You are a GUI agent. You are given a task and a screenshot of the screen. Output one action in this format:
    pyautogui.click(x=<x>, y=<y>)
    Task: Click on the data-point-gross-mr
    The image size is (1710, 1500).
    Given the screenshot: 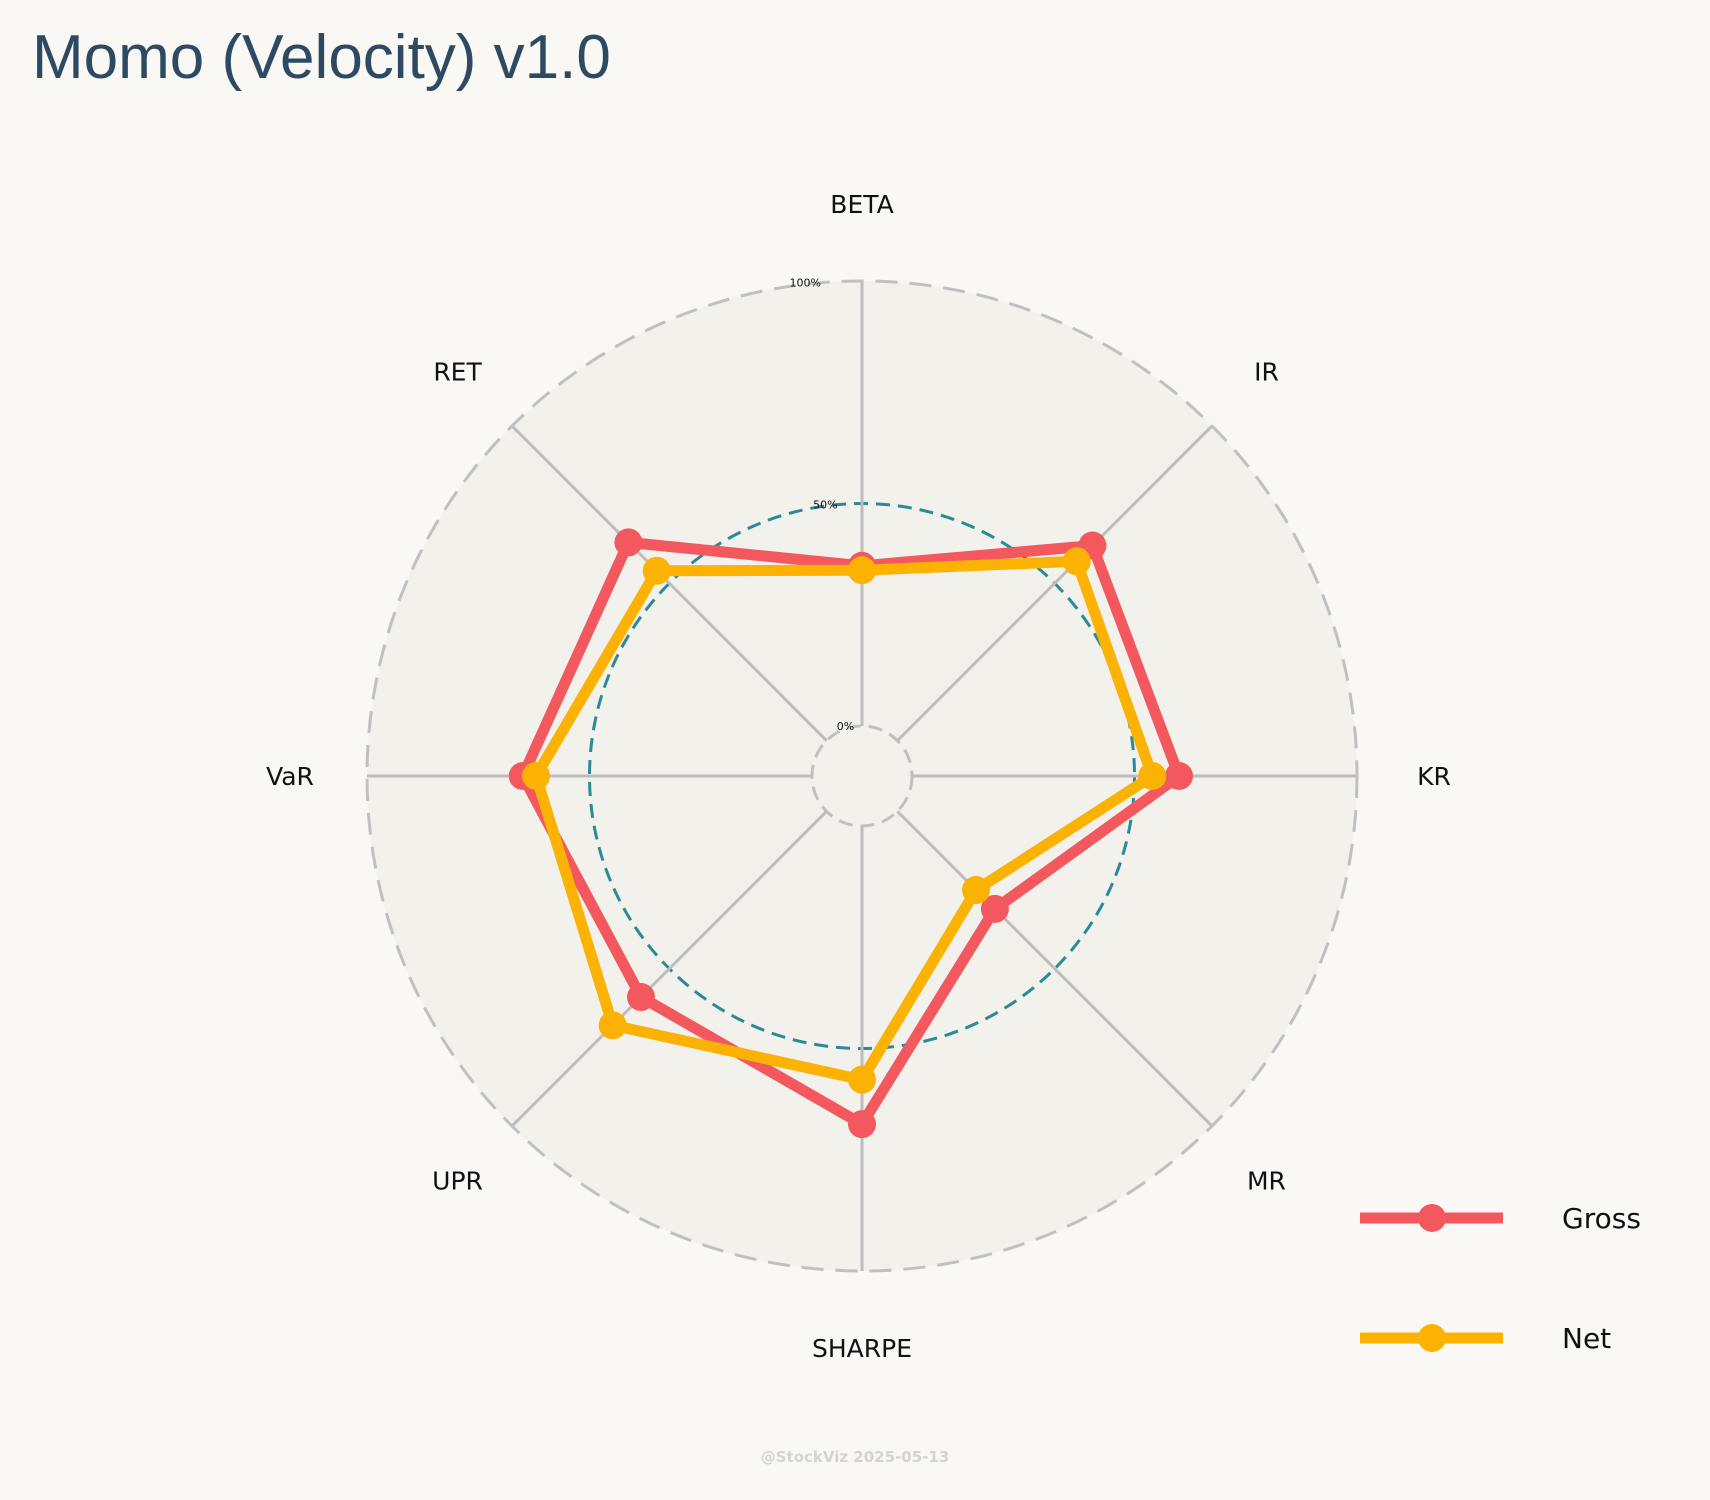 What is the action you would take?
    pyautogui.click(x=994, y=908)
    